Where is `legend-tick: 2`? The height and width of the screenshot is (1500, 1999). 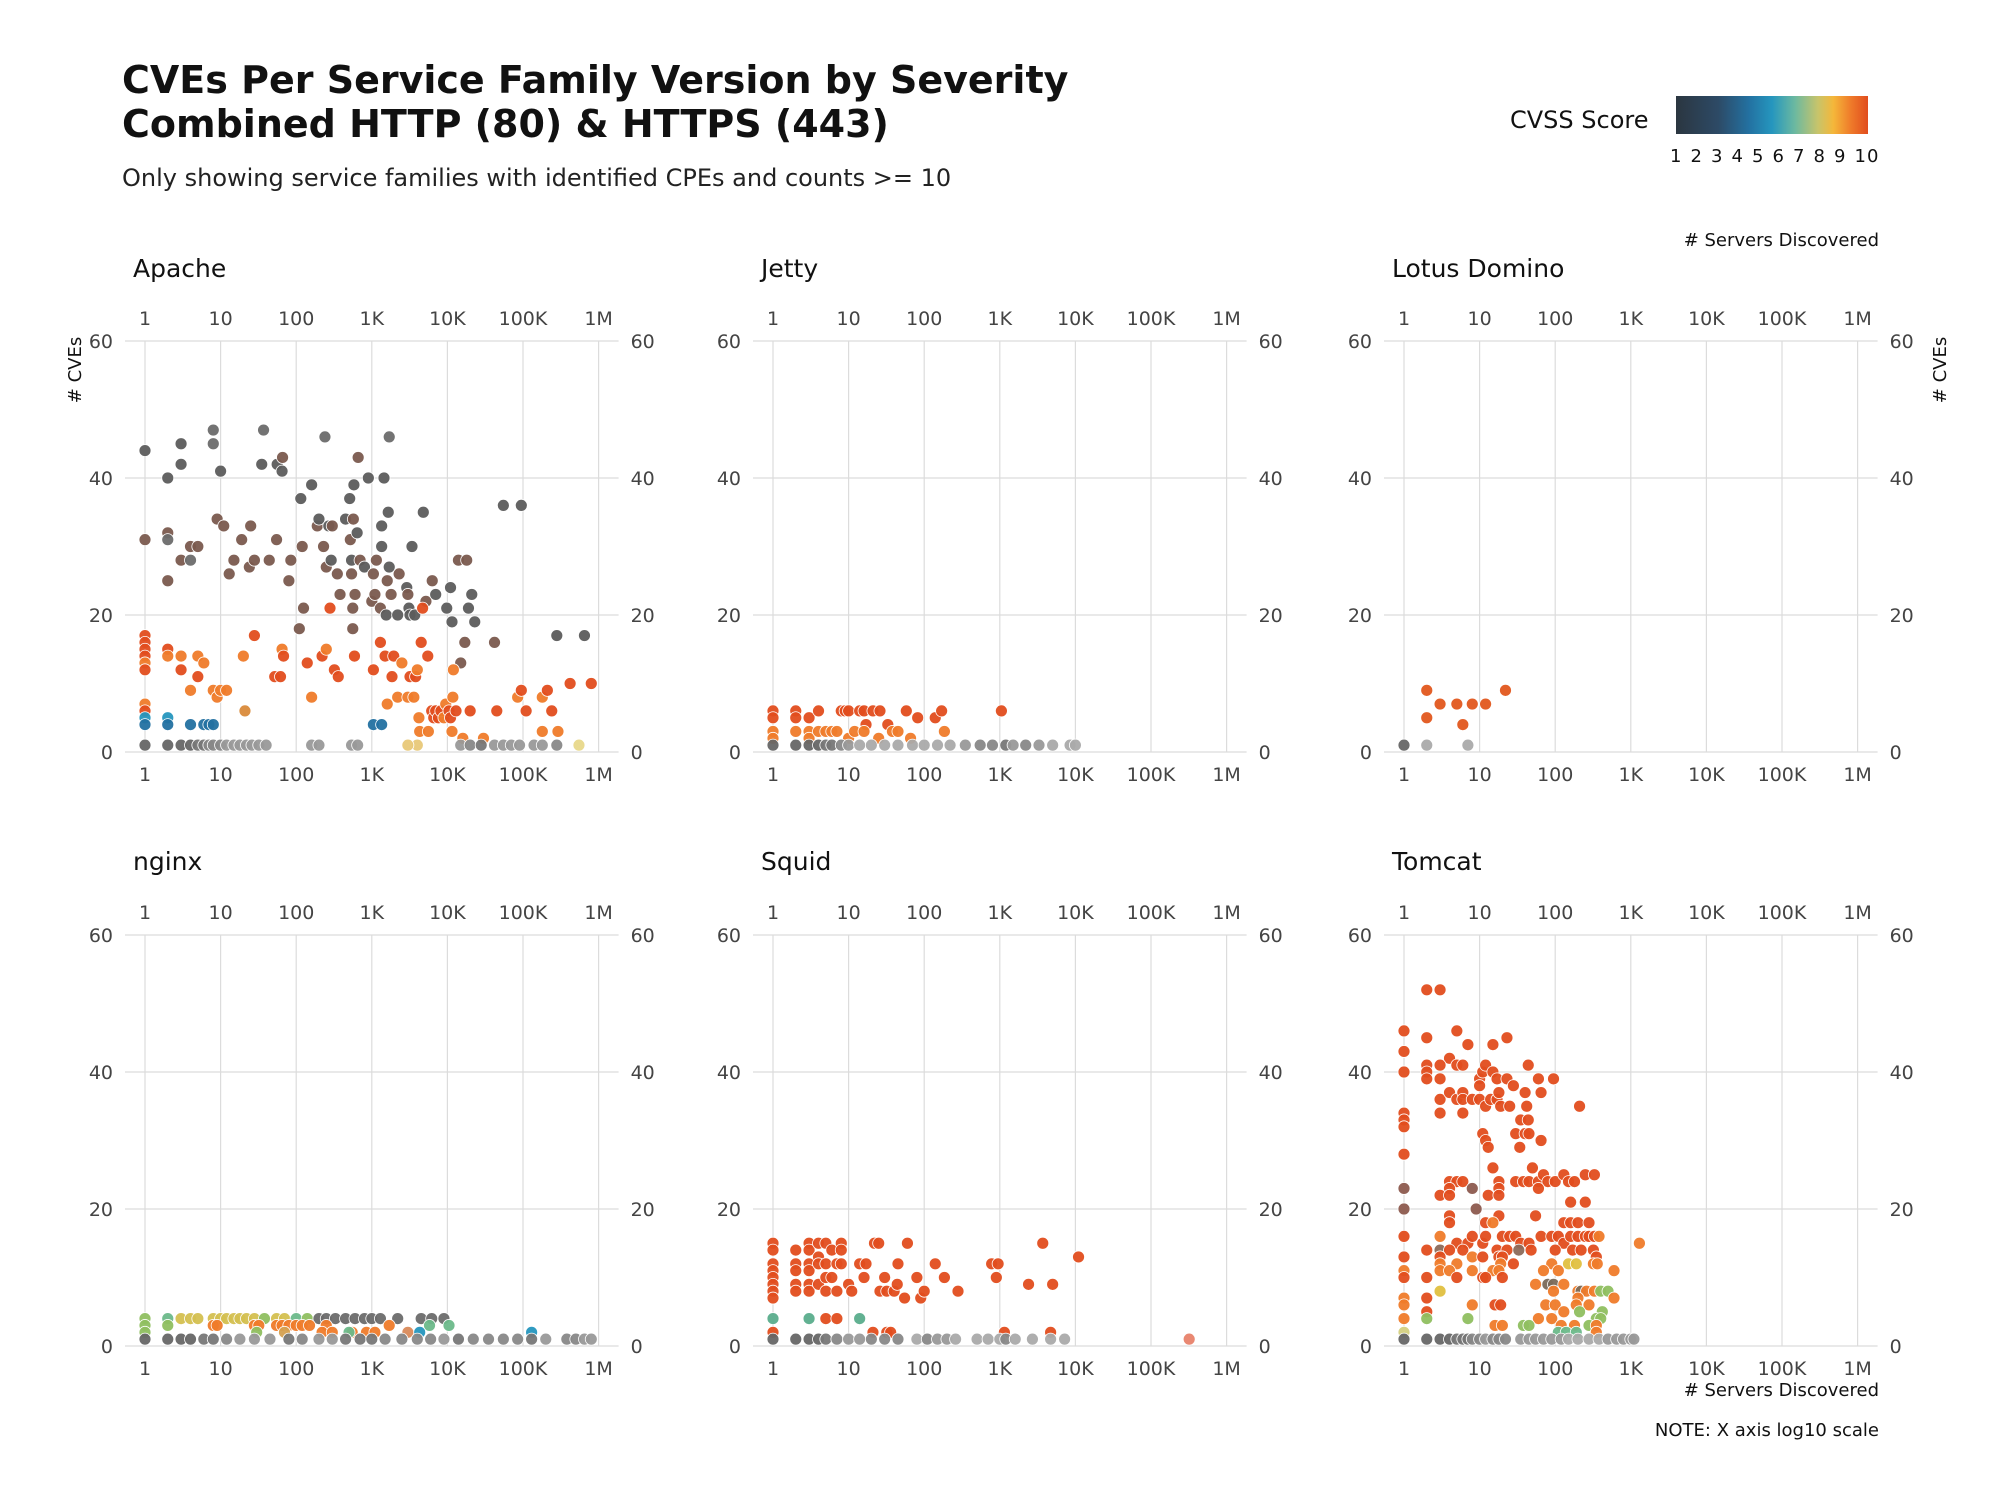
legend-tick: 2 is located at coordinates (1696, 156).